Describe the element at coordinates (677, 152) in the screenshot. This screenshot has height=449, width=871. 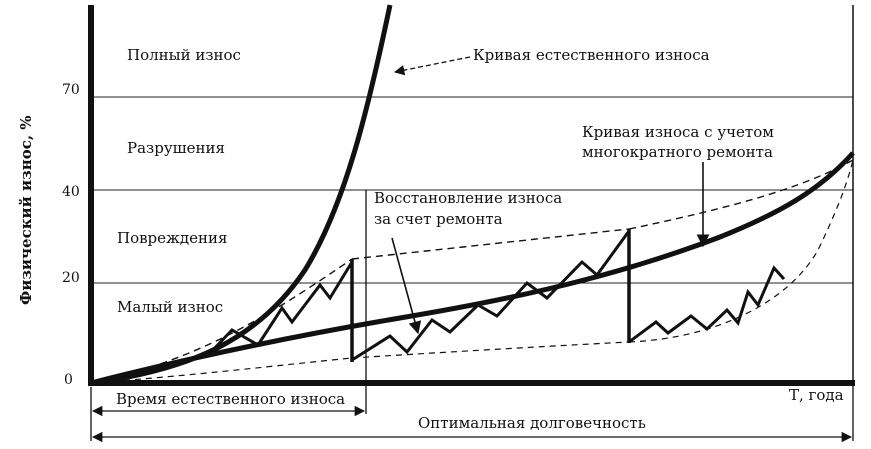
I see `repair-curve-label-line2: многократного ремонта` at that location.